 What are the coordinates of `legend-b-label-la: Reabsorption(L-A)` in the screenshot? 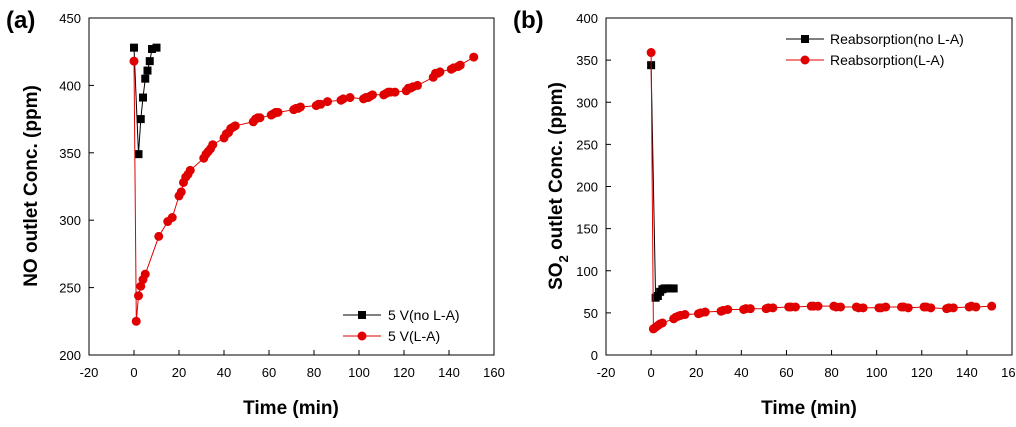 It's located at (887, 60).